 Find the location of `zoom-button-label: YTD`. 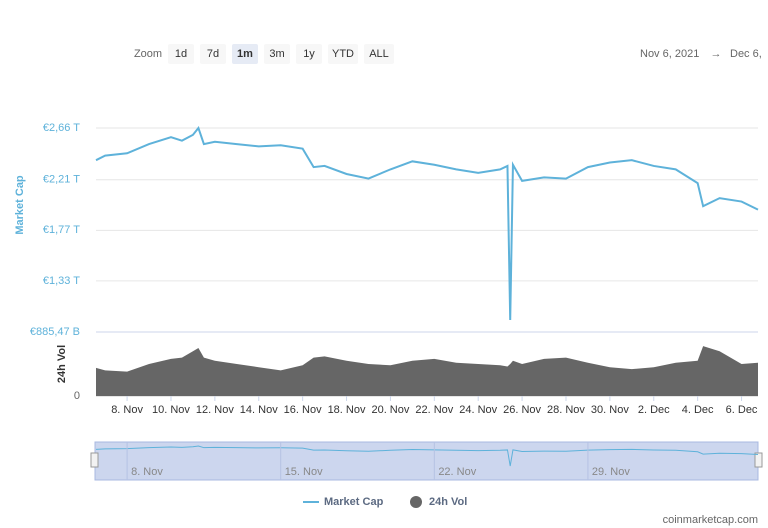

zoom-button-label: YTD is located at coordinates (343, 54).